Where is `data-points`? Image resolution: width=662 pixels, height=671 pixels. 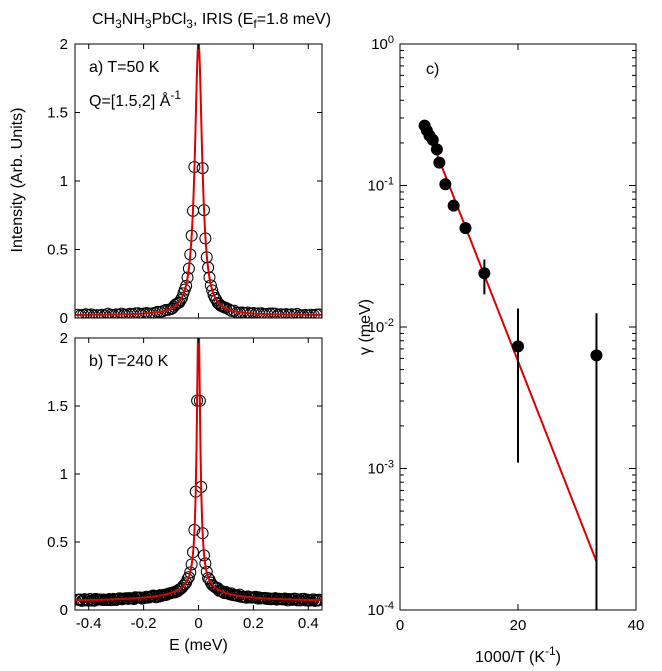
data-points is located at coordinates (198, 239).